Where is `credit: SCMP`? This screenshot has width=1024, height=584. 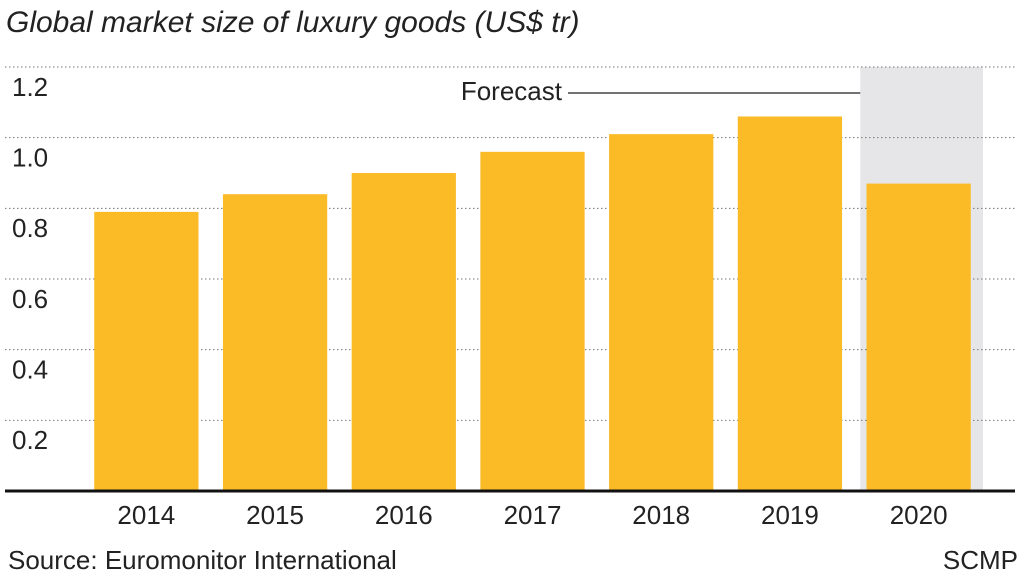 credit: SCMP is located at coordinates (980, 560).